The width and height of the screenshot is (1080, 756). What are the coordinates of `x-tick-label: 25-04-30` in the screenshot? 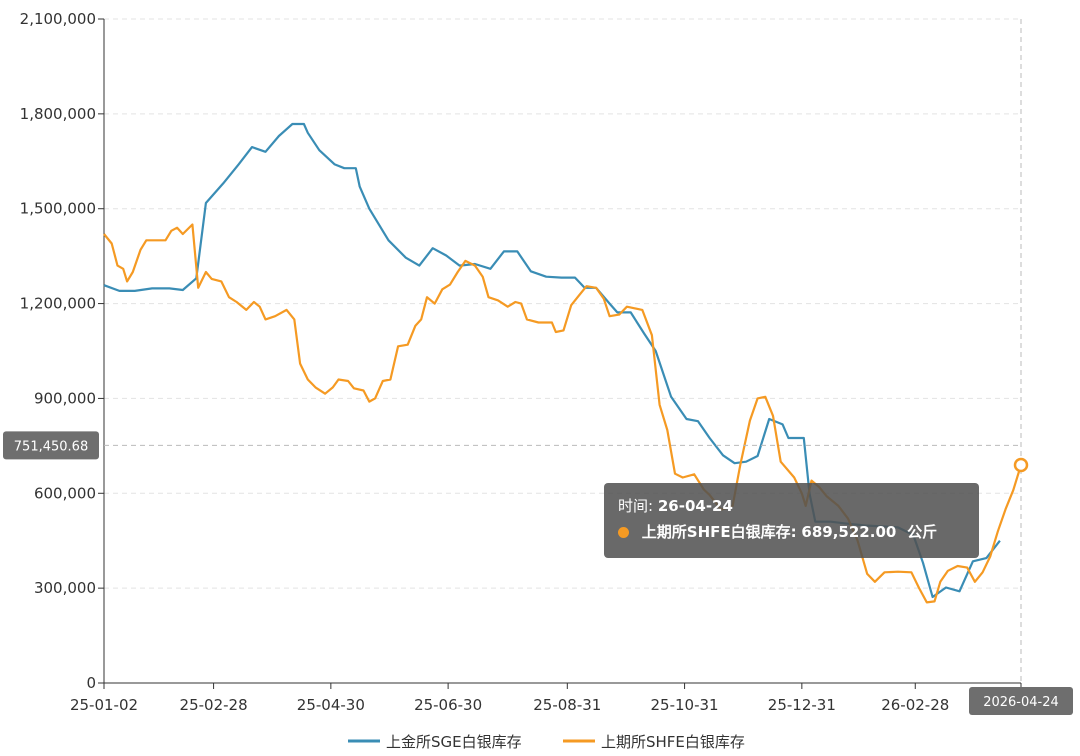 It's located at (331, 705).